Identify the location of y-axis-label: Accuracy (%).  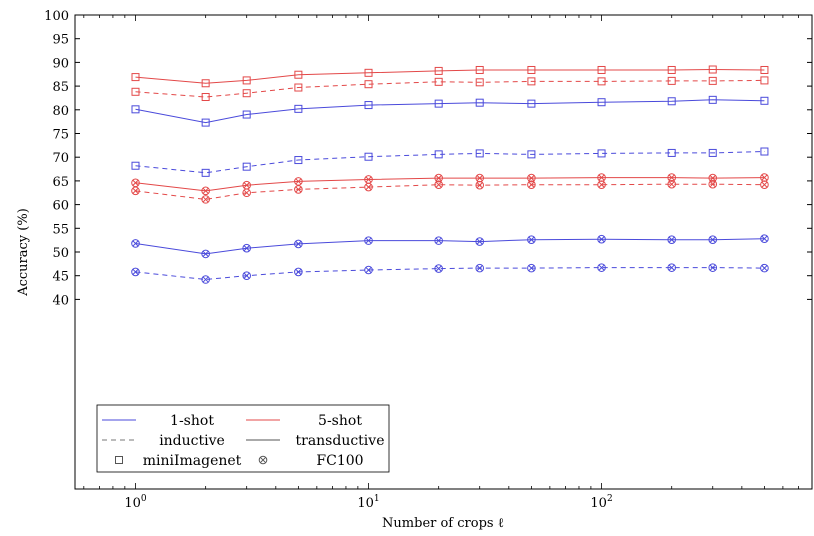
(23, 252).